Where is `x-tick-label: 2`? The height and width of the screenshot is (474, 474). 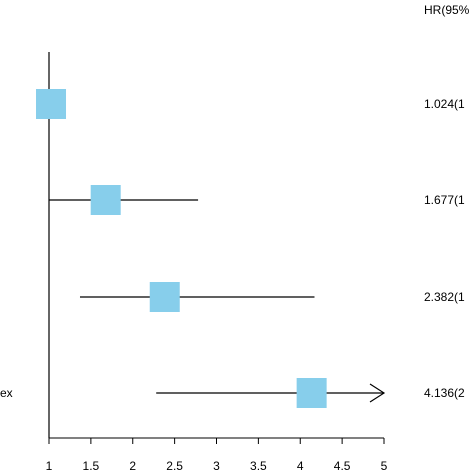 x-tick-label: 2 is located at coordinates (132, 466).